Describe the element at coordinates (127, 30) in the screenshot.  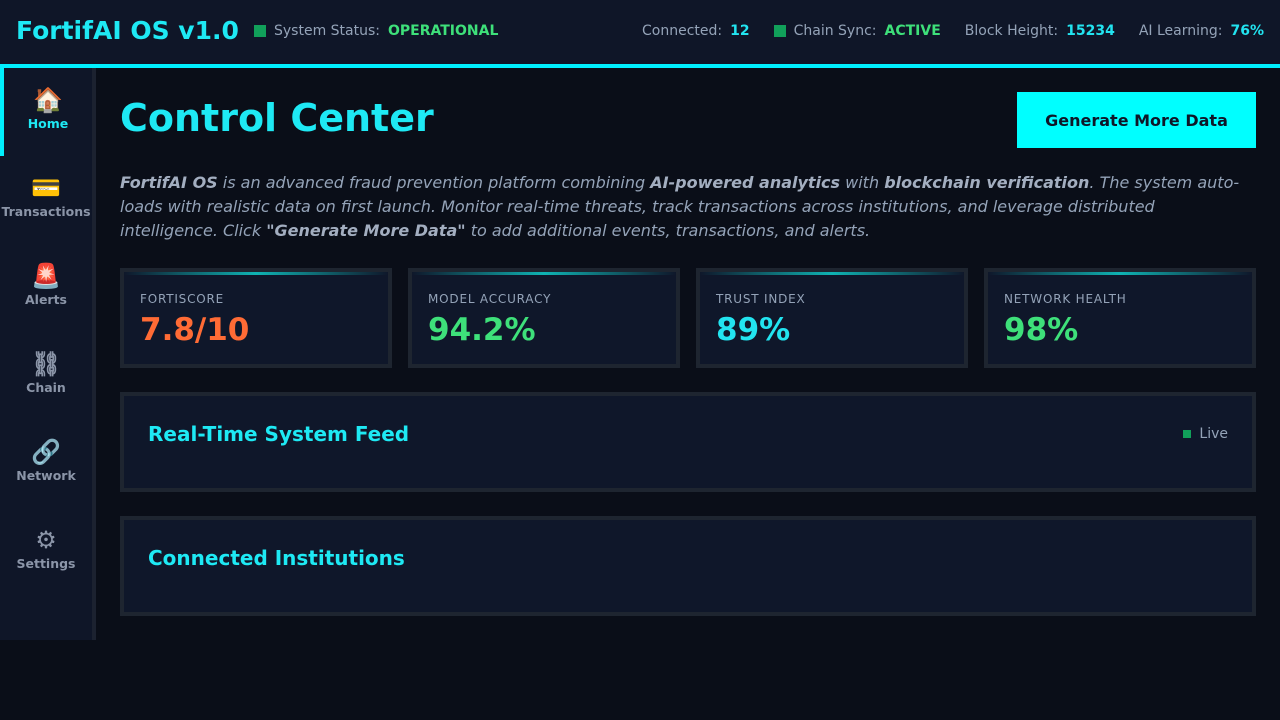
I see `app-title: FortifAI OS v1.0` at that location.